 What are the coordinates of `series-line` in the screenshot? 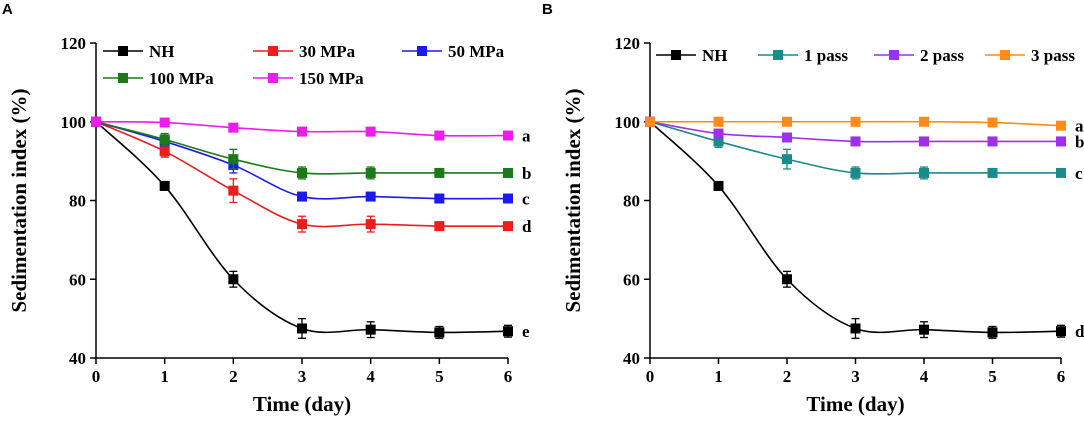 It's located at (855, 147).